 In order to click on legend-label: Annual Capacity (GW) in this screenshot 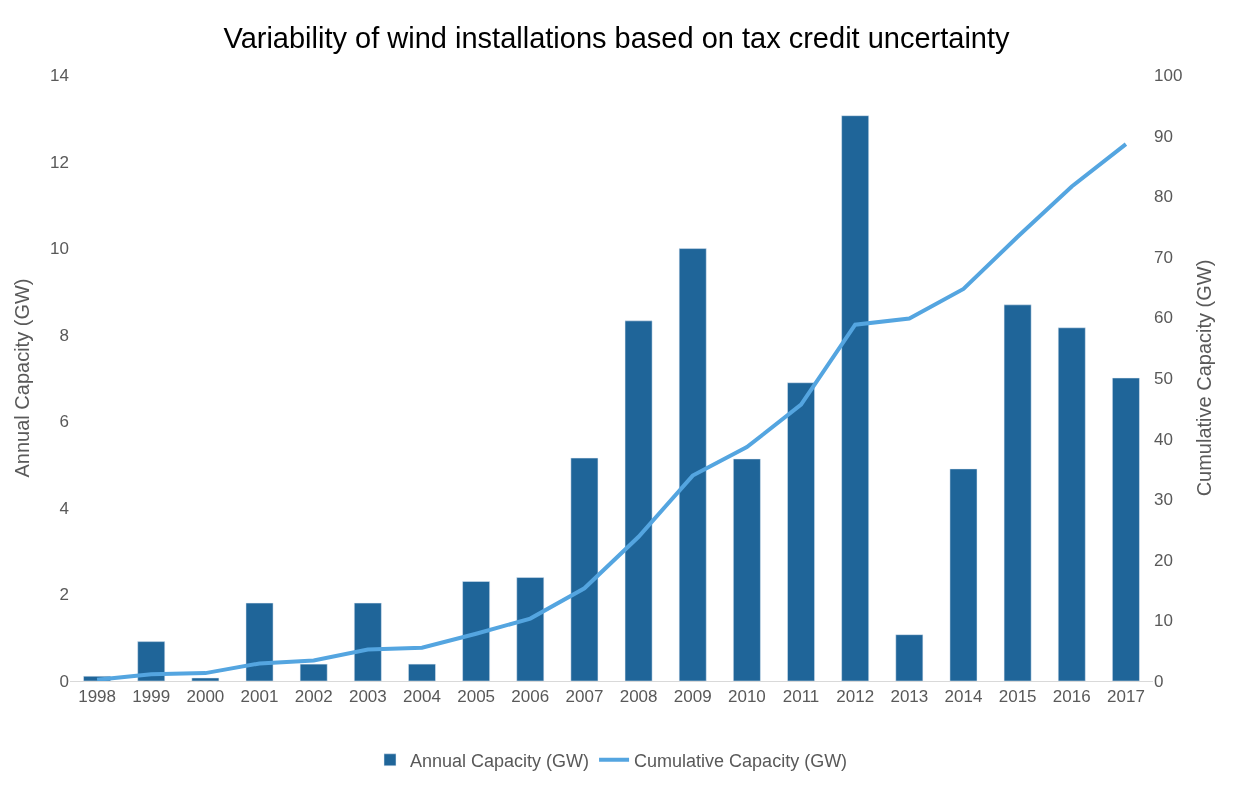, I will do `click(500, 760)`.